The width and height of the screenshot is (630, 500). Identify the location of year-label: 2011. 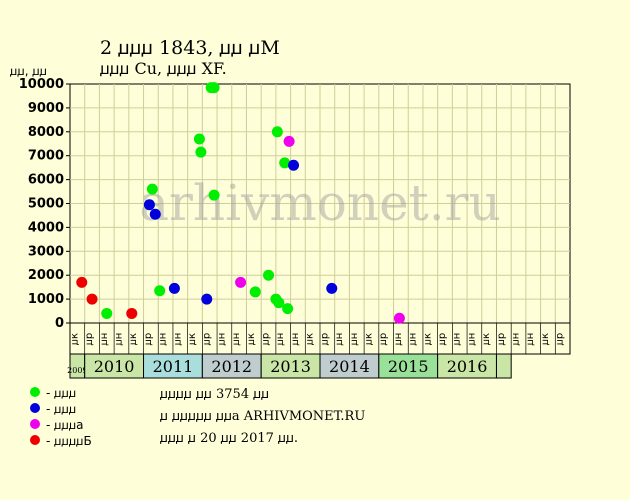
(173, 366).